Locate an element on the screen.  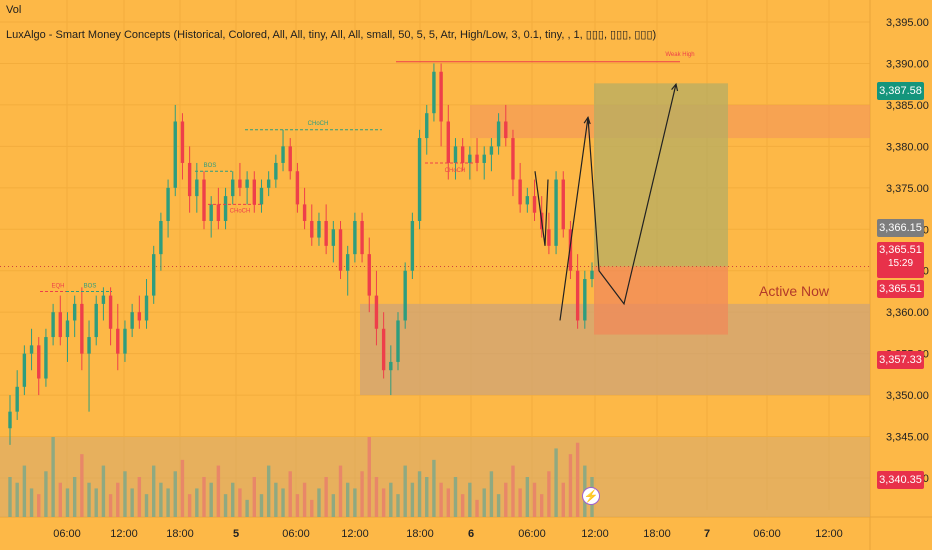
price-tag-current: 3,365.51 15:29 is located at coordinates (900, 260).